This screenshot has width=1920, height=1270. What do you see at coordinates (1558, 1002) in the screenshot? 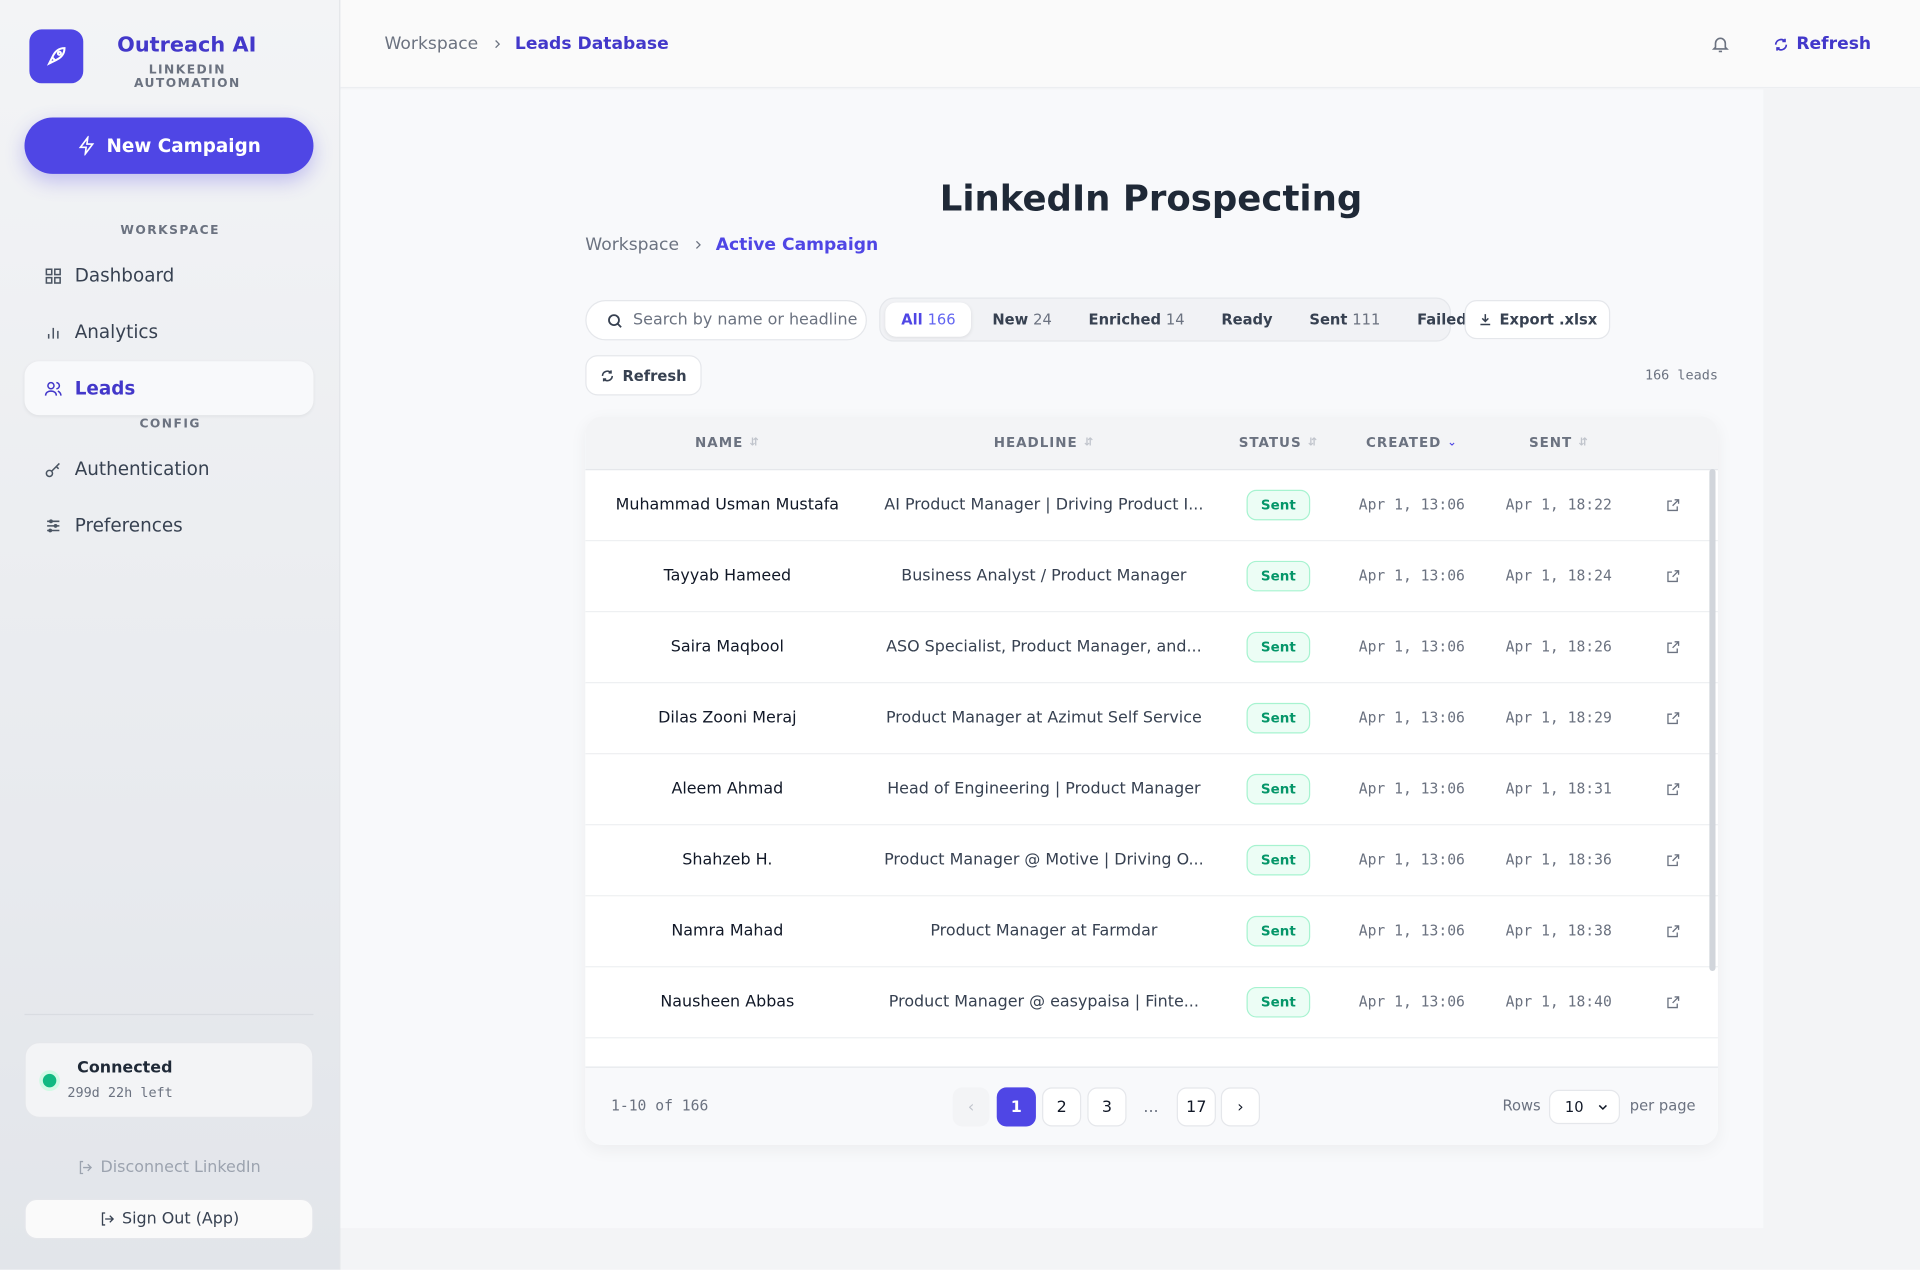
I see `sent-date: Apr 1, 18:40` at bounding box center [1558, 1002].